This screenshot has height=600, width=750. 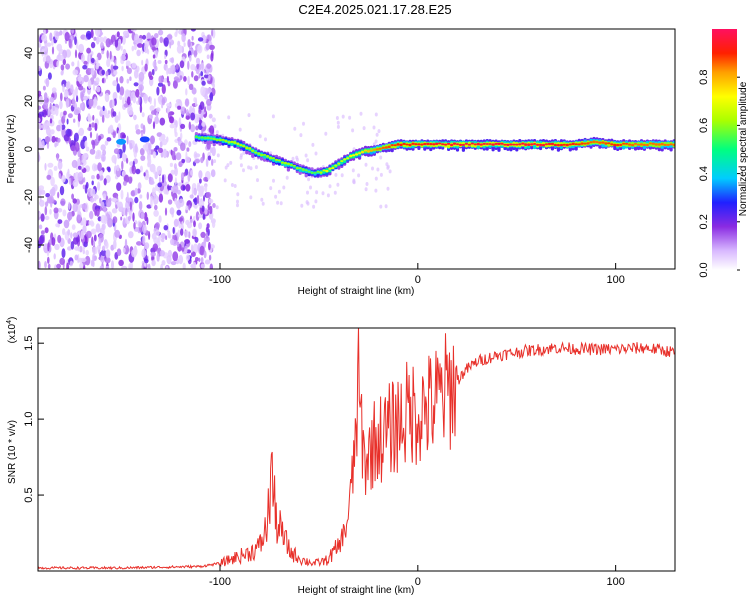 What do you see at coordinates (418, 280) in the screenshot?
I see `spectrogram-x-tick-label: 0` at bounding box center [418, 280].